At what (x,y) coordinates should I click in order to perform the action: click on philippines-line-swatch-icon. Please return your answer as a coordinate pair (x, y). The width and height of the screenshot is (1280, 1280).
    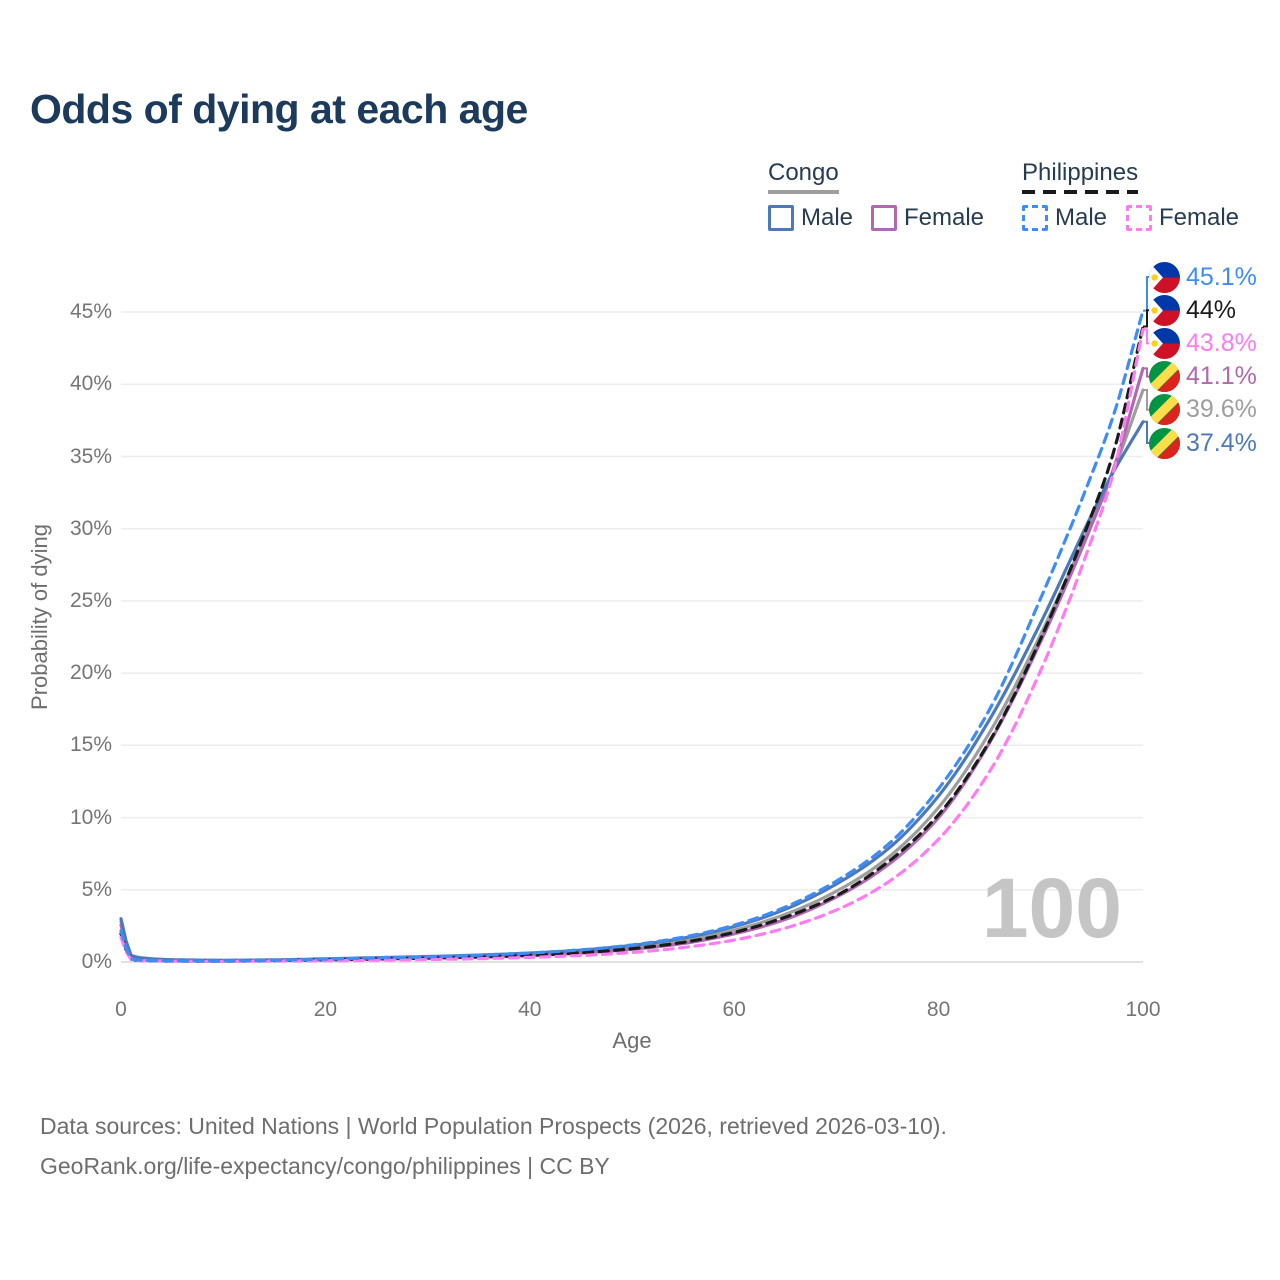
    Looking at the image, I should click on (1080, 192).